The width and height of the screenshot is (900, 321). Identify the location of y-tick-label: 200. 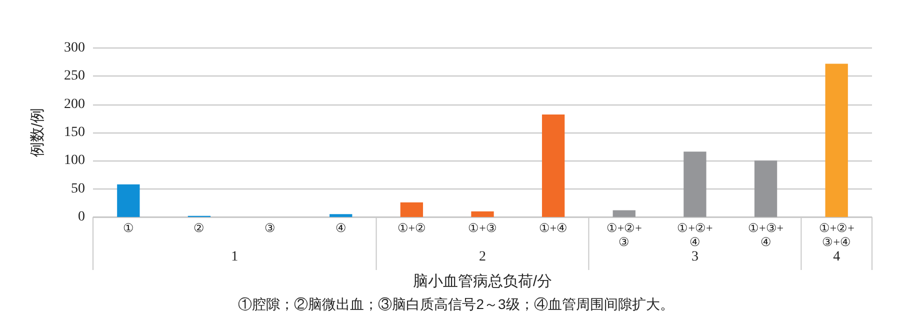
(74, 104).